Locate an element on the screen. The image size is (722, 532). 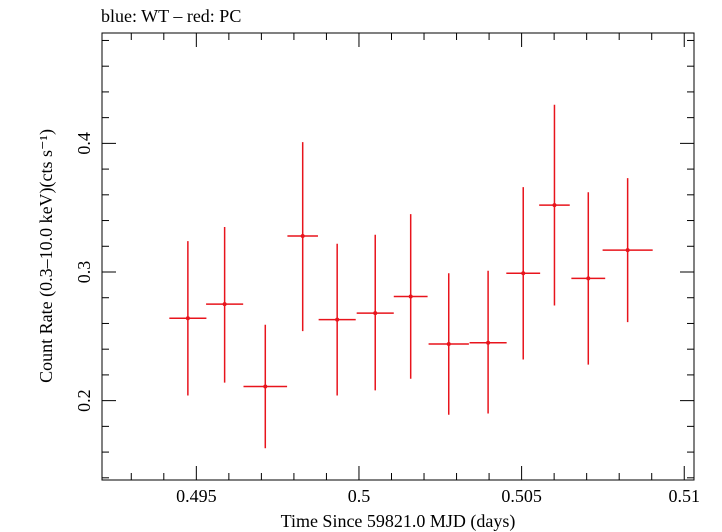
x-axis-label: Time Since 59821.0 MJD (days) is located at coordinates (398, 521).